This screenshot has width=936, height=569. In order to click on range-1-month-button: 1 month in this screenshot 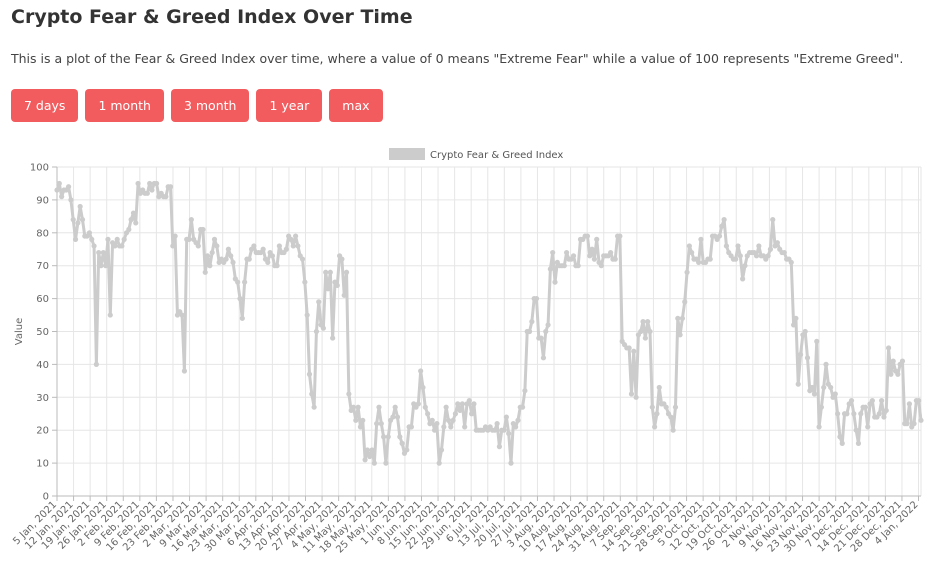, I will do `click(124, 105)`.